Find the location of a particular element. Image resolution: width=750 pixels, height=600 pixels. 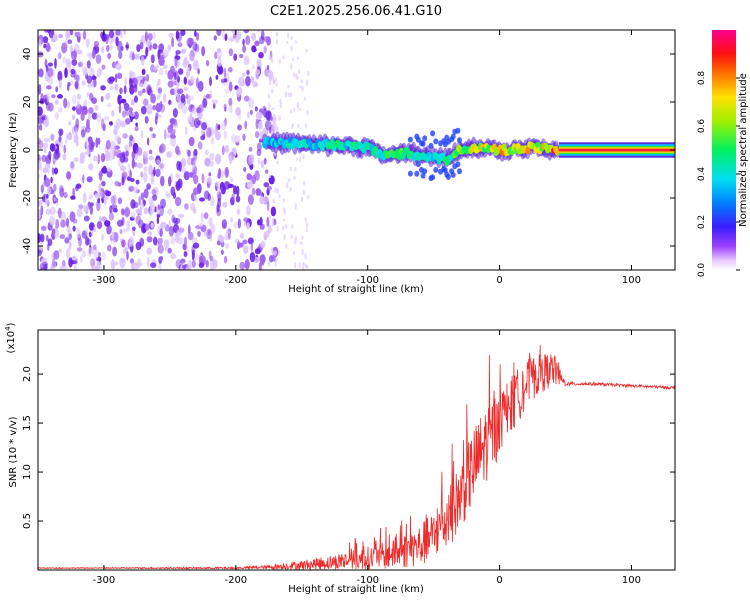

spectrogram-x-tick-label: -300 is located at coordinates (104, 280).